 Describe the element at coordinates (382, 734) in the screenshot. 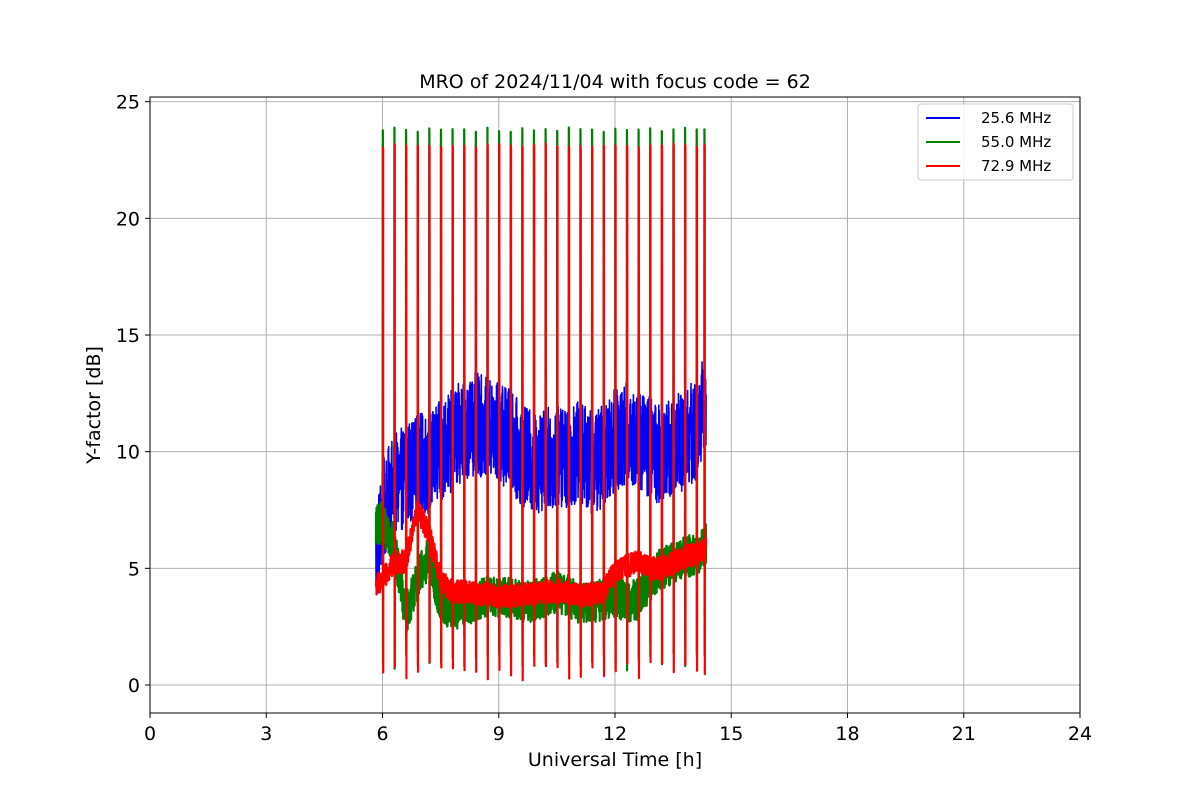

I see `x-tick-label: 6` at that location.